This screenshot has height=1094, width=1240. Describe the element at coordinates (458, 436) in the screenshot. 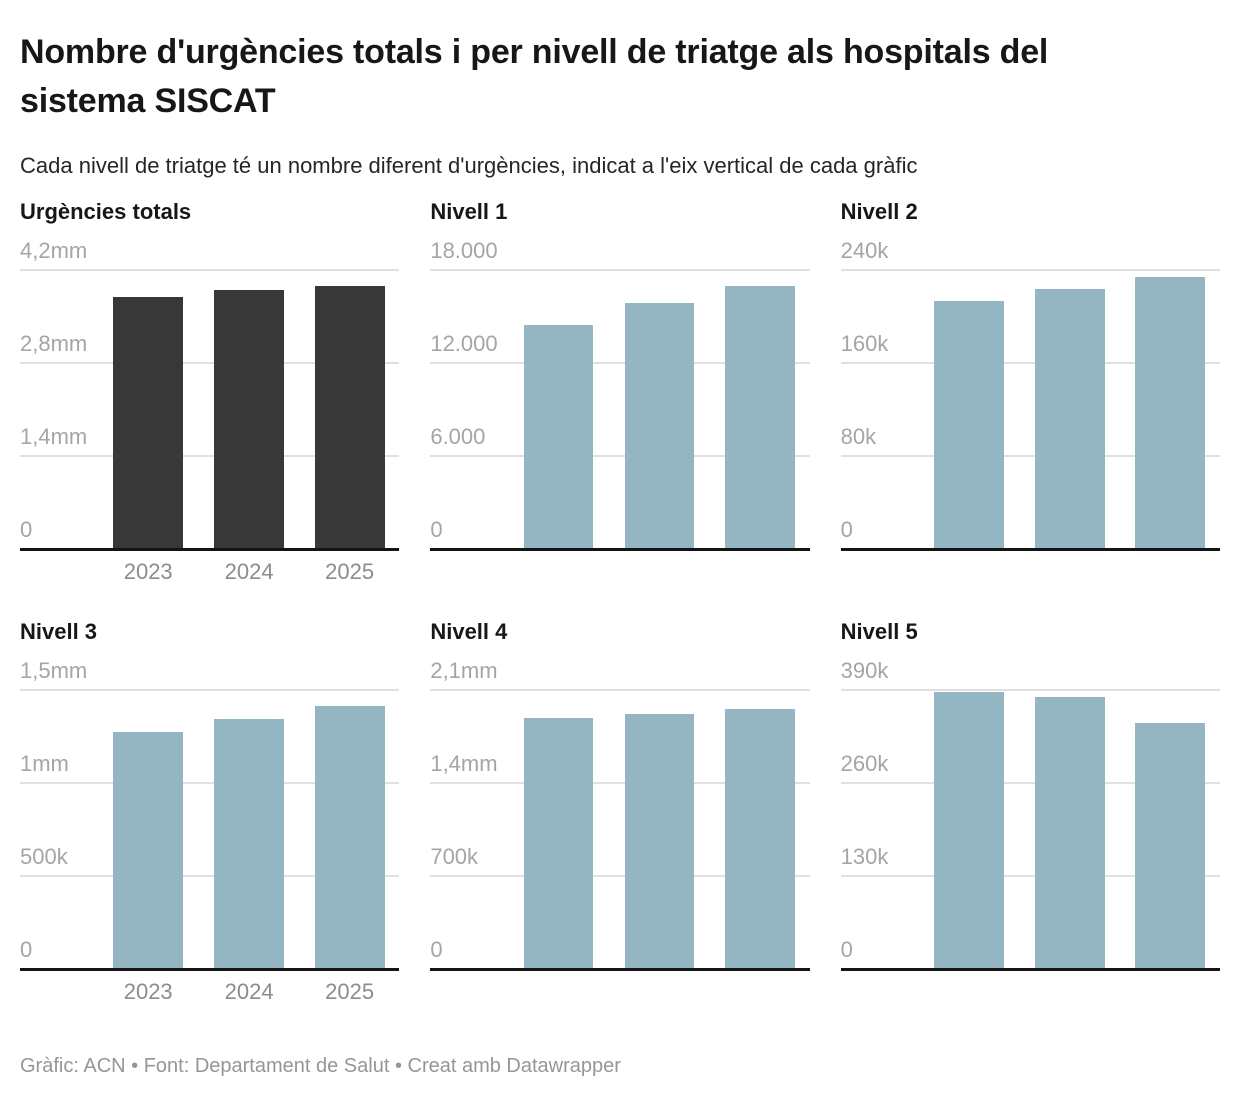

I see `y-tick-label: 6.000` at that location.